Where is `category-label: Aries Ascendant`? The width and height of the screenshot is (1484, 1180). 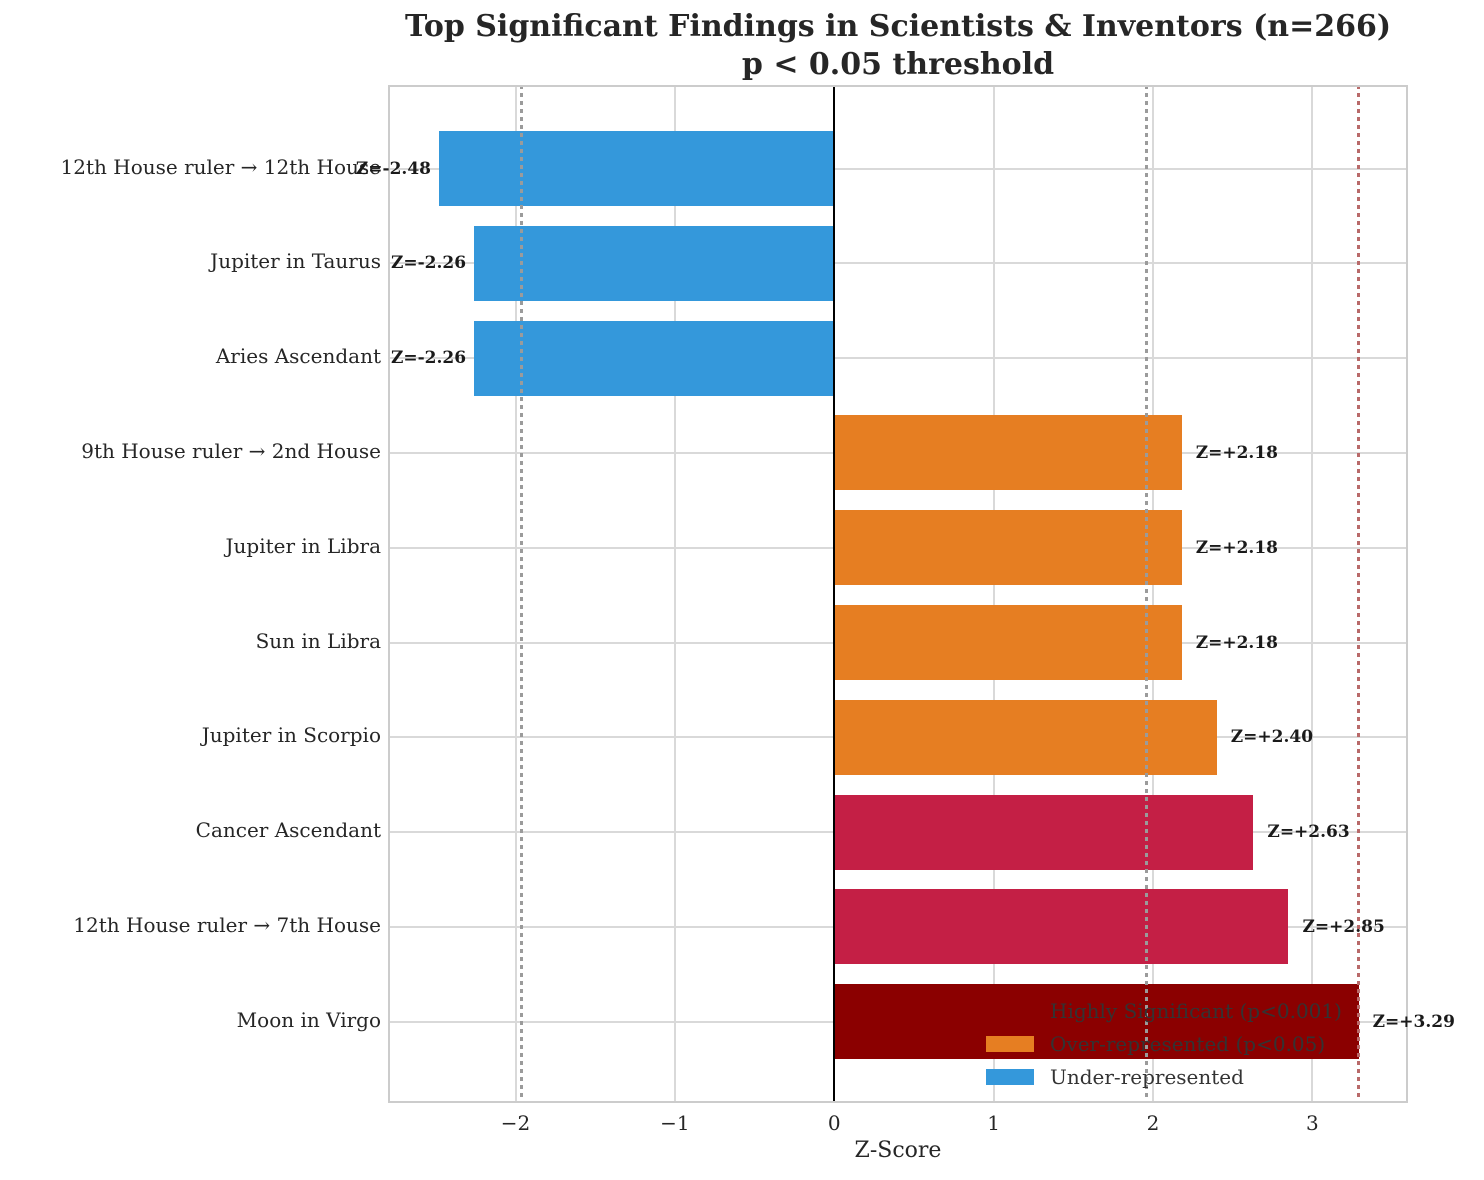
category-label: Aries Ascendant is located at coordinates (298, 356).